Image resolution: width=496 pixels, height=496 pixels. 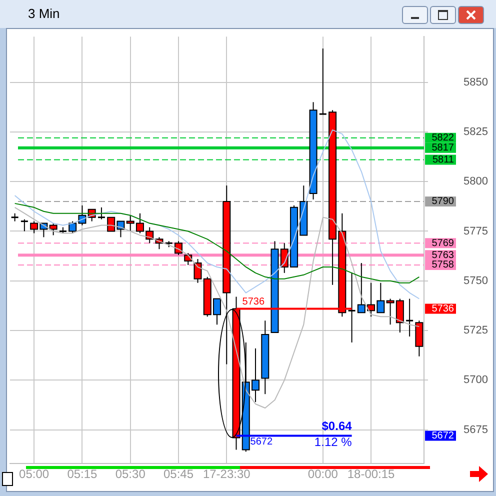 I want to click on ref-line-label: 5822, so click(x=443, y=138).